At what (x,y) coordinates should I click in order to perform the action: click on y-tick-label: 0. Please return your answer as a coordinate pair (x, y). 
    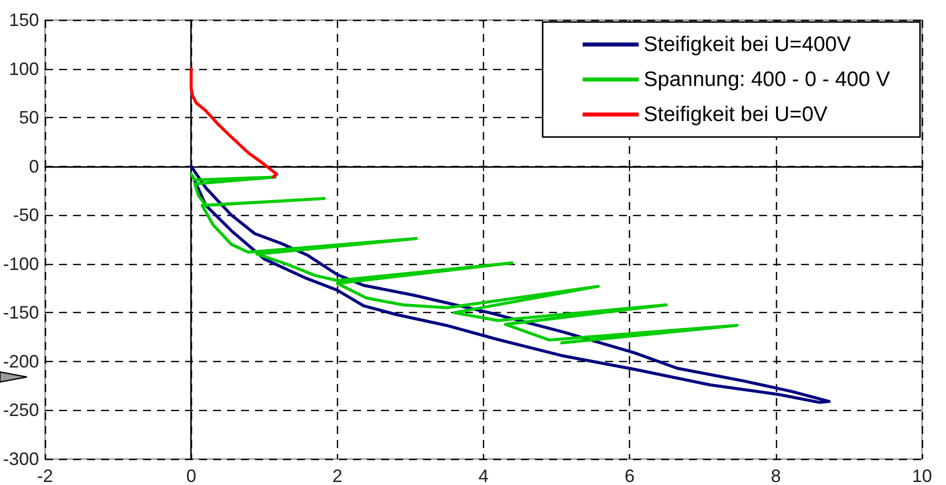
    Looking at the image, I should click on (34, 166).